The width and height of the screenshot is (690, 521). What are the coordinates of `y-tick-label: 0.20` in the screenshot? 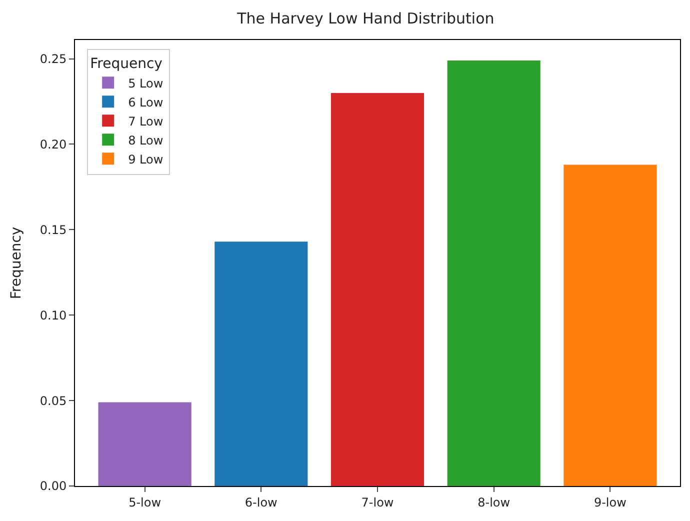 It's located at (53, 144).